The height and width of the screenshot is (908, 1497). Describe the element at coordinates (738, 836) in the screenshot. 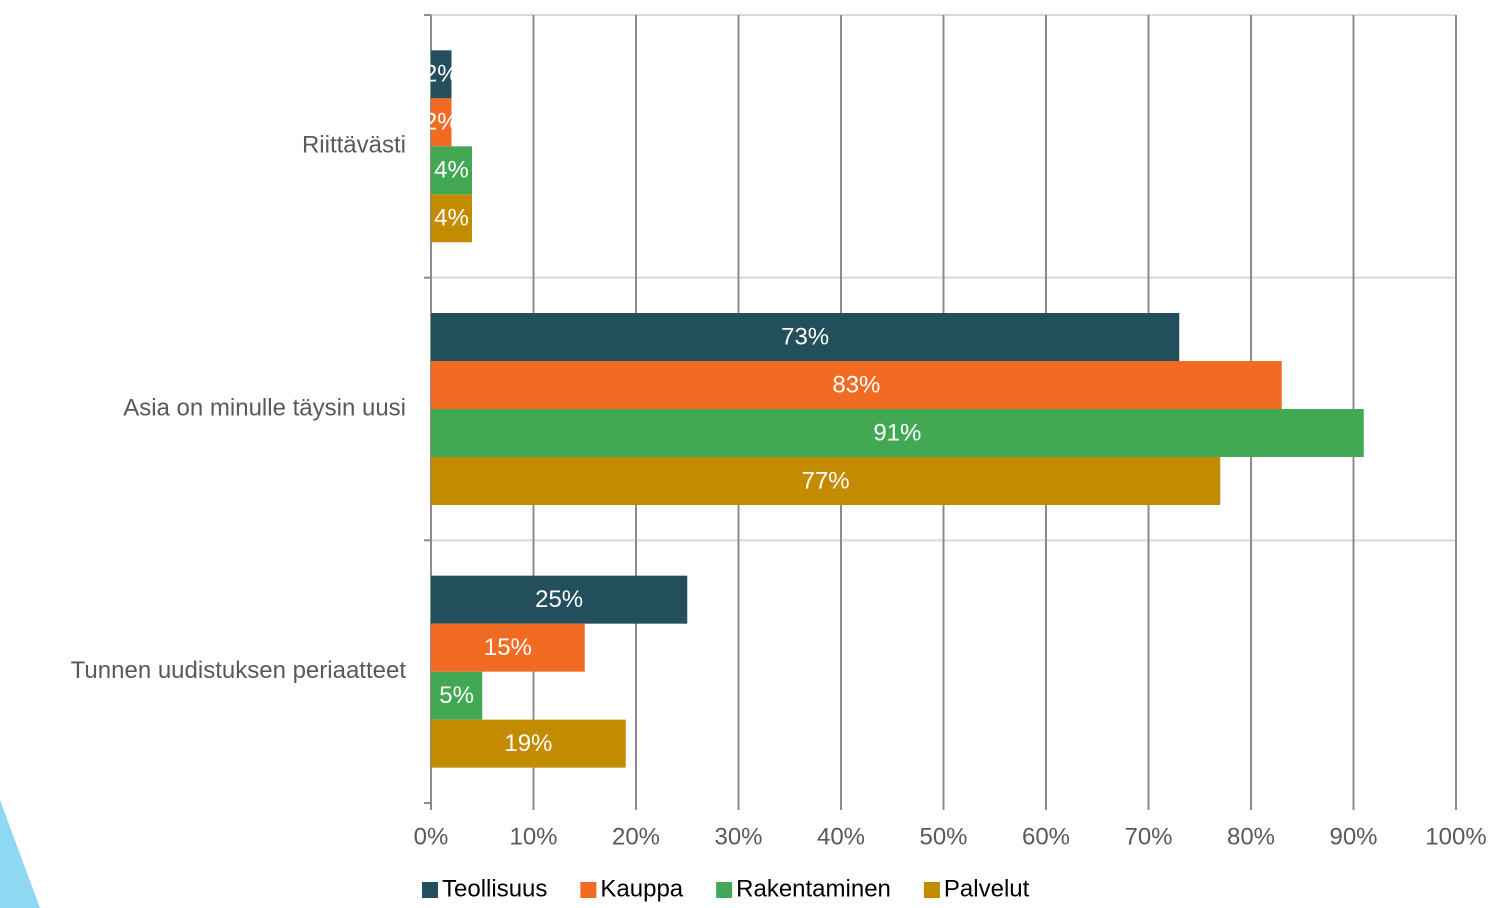

I see `x-tick-label: 30%` at that location.